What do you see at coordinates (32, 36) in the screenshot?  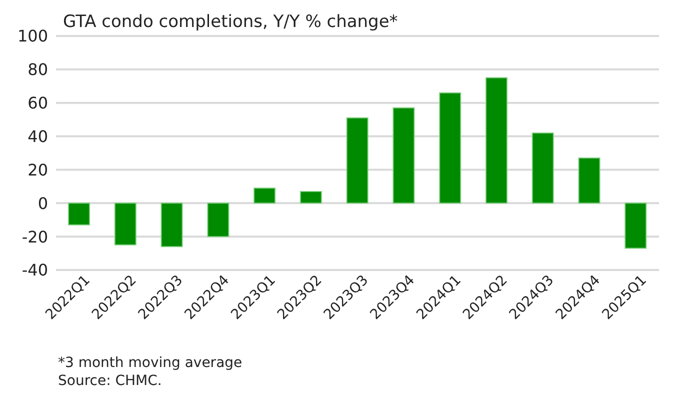 I see `y-tick-label: 100` at bounding box center [32, 36].